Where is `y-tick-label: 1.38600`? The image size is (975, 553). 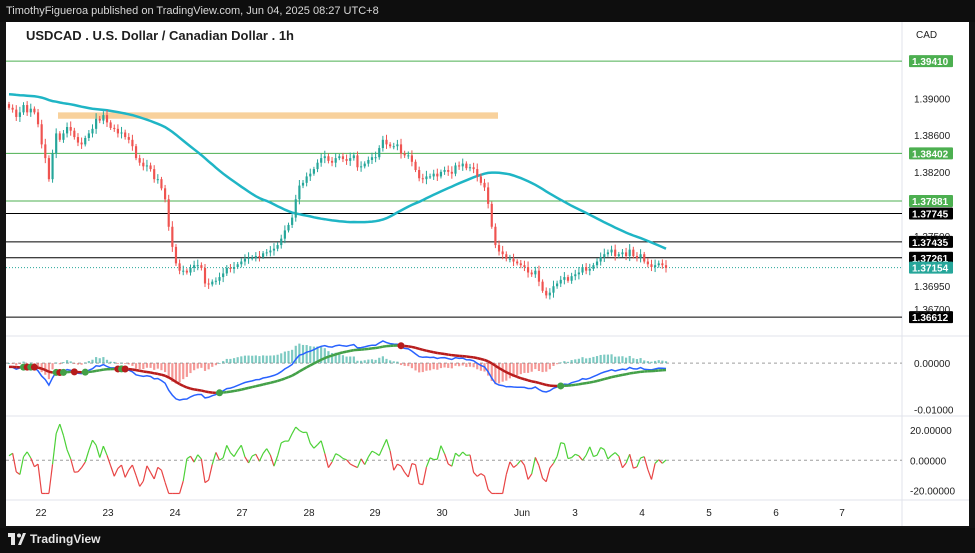
y-tick-label: 1.38600 is located at coordinates (932, 136).